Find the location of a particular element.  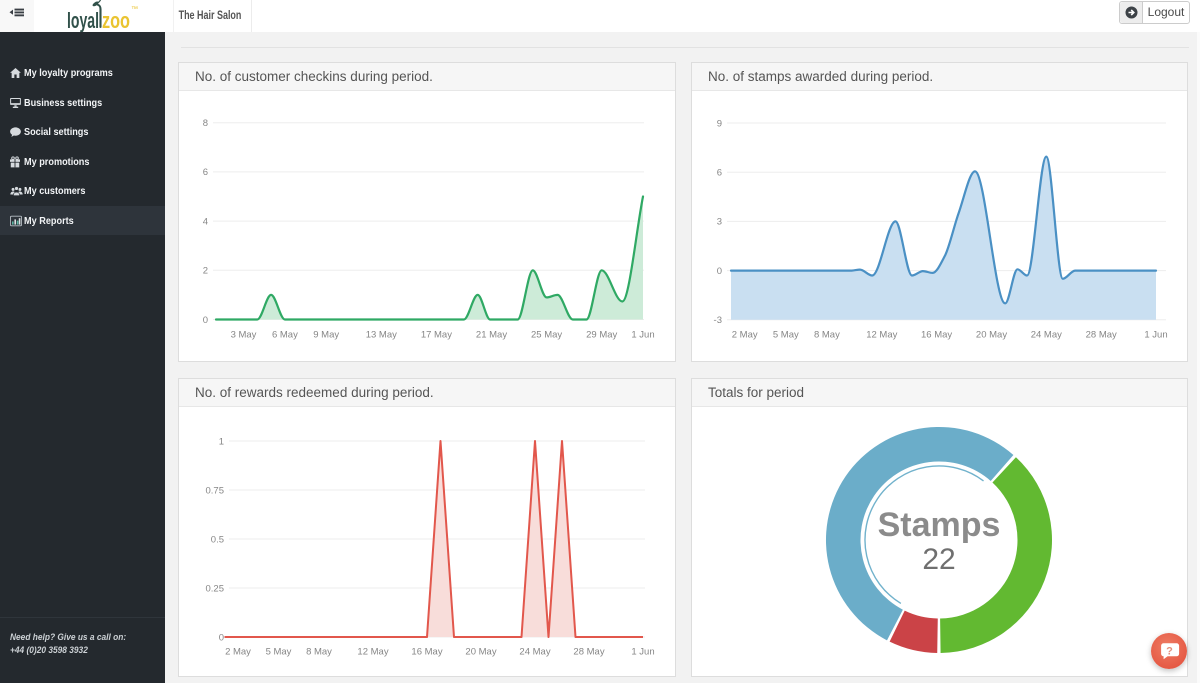

svg-text: loyal is located at coordinates (83, 20).